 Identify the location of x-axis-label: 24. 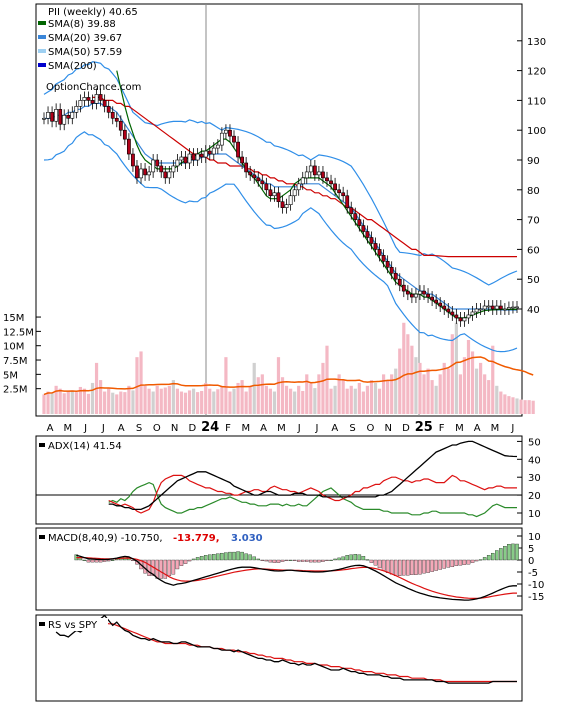
(210, 427).